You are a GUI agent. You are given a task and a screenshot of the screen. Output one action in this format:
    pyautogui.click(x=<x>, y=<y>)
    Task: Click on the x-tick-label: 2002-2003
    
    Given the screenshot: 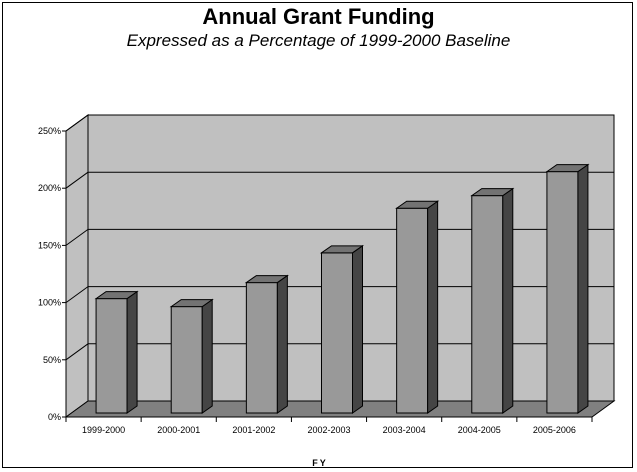 What is the action you would take?
    pyautogui.click(x=328, y=430)
    